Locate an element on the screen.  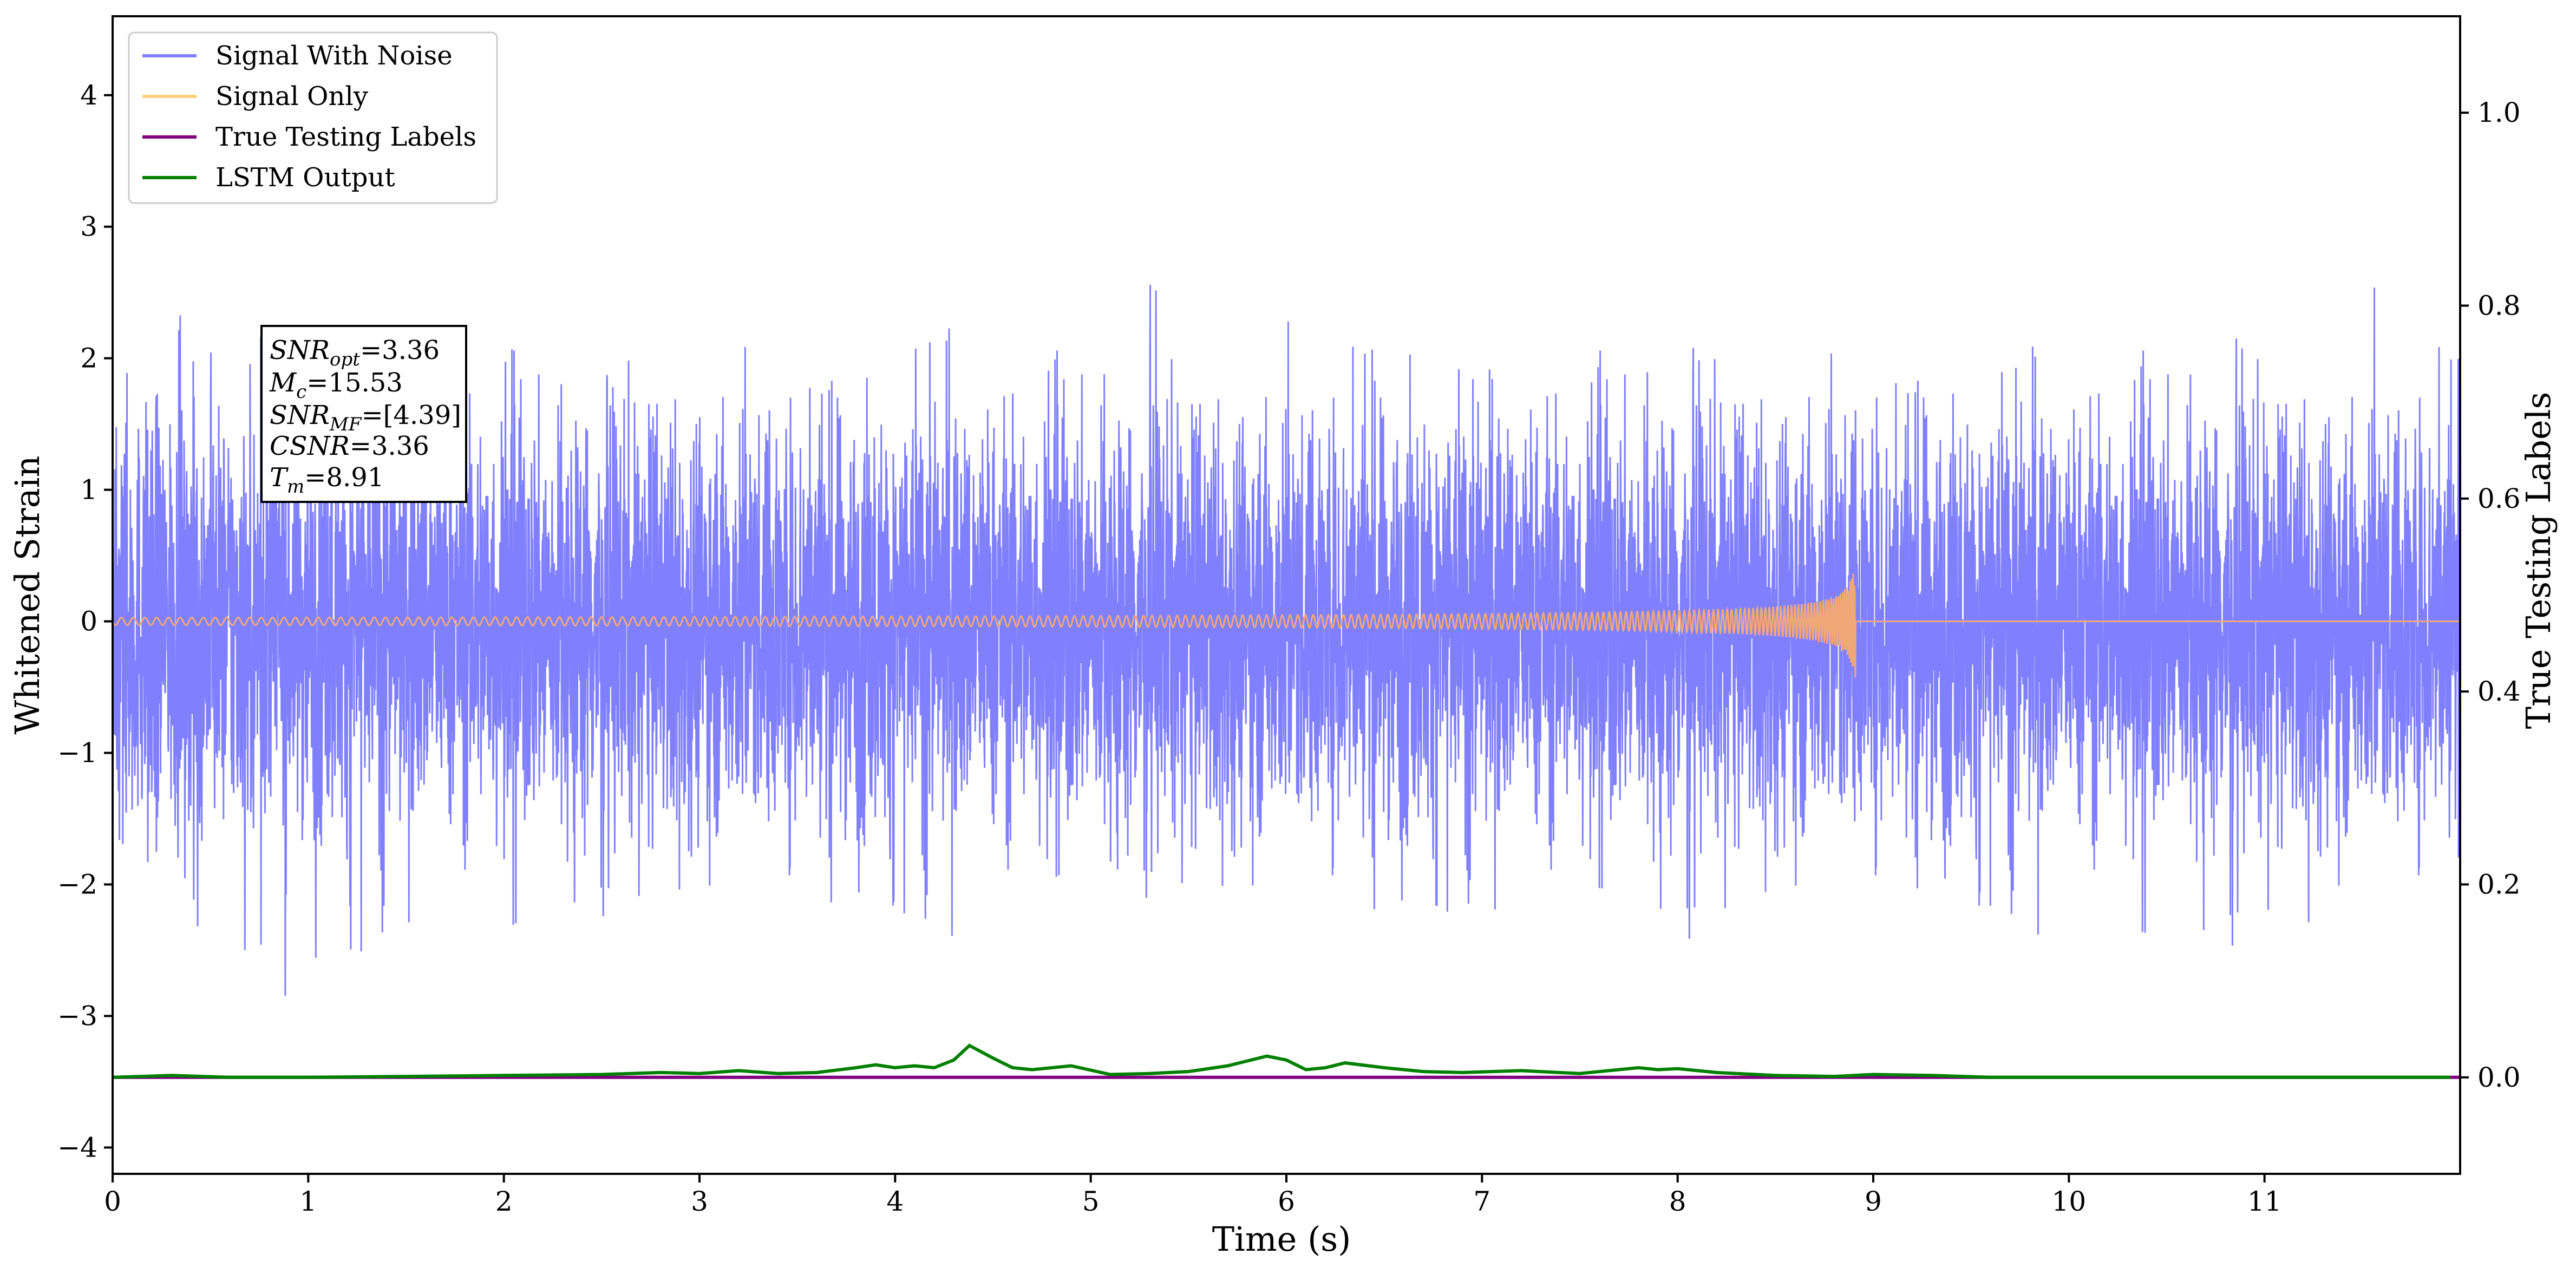
x-tick-label: 11 is located at coordinates (2264, 1201).